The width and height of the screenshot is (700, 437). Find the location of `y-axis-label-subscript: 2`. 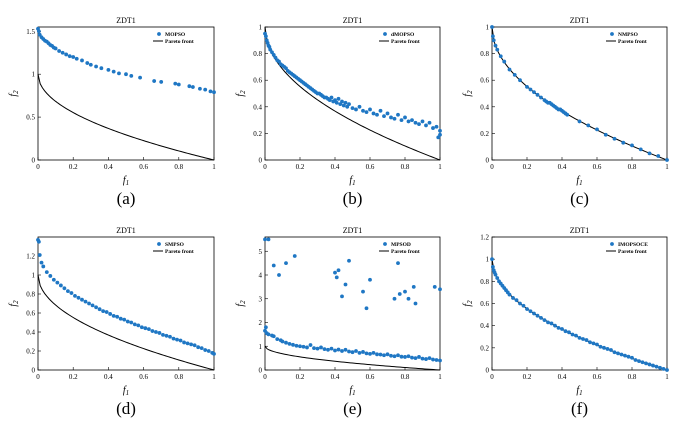

y-axis-label-subscript: 2 is located at coordinates (470, 302).